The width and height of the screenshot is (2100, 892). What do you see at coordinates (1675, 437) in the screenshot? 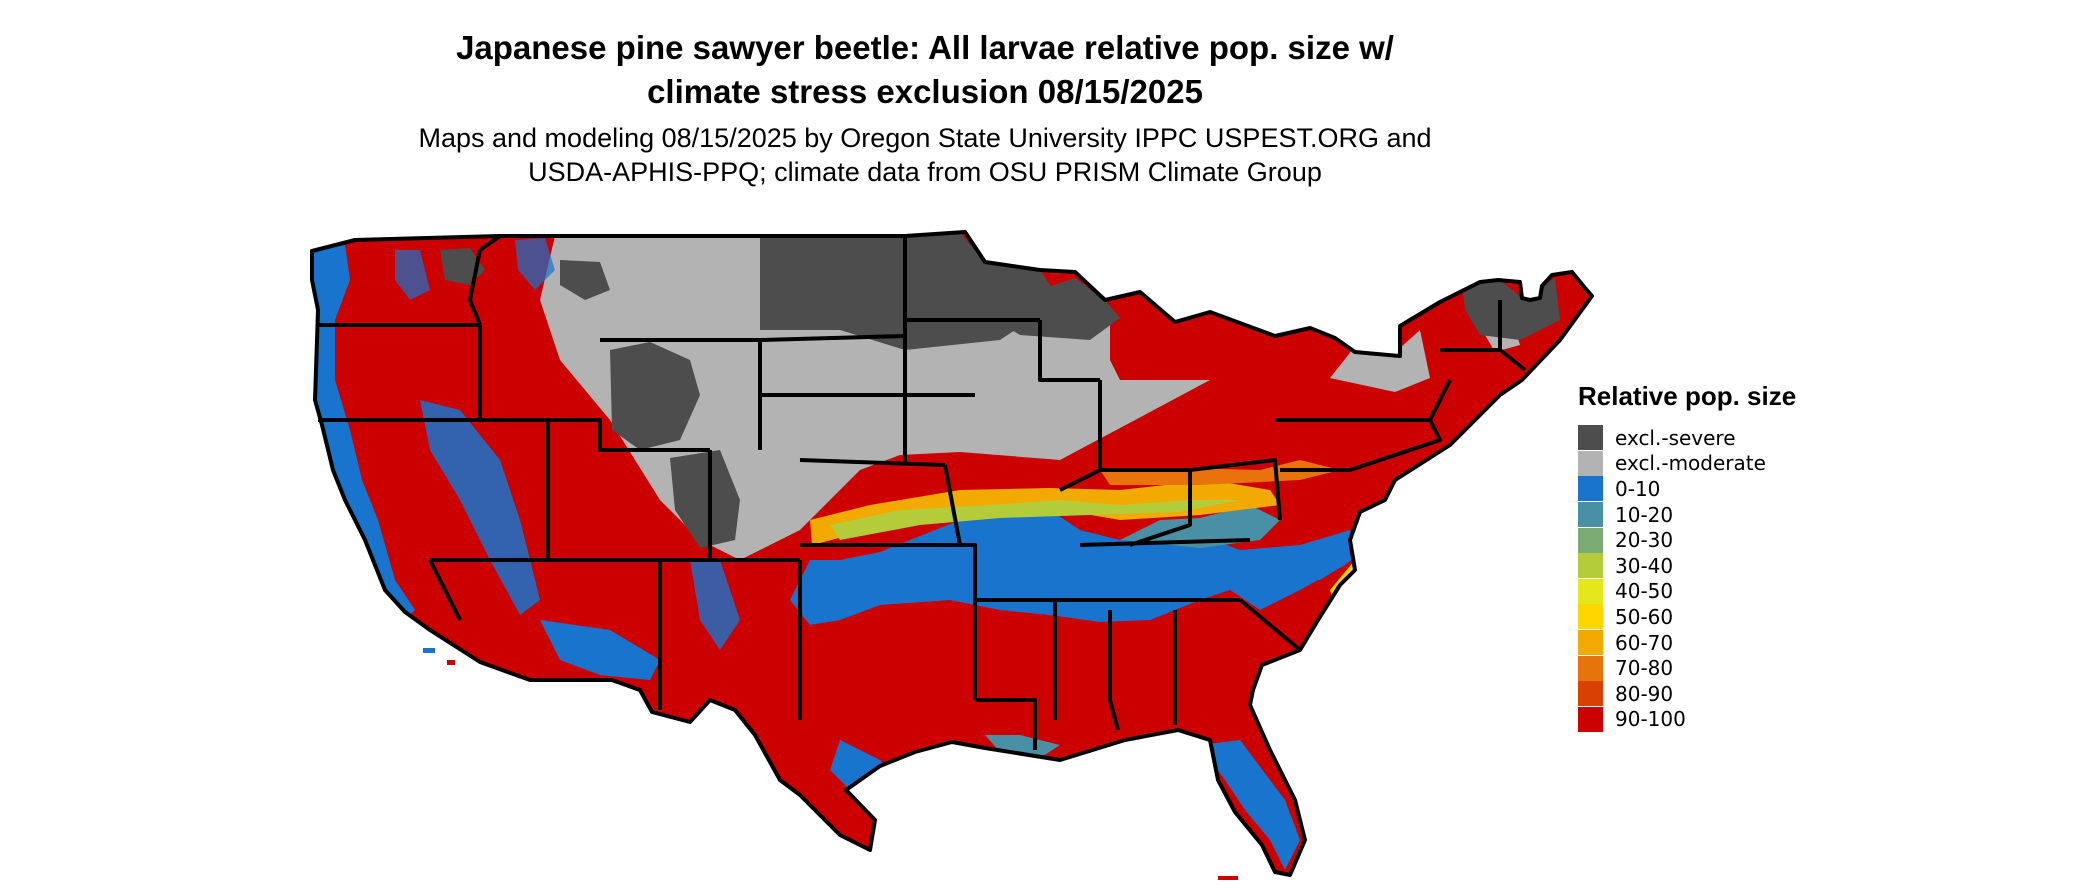
I see `legend-label: excl.-severe` at bounding box center [1675, 437].